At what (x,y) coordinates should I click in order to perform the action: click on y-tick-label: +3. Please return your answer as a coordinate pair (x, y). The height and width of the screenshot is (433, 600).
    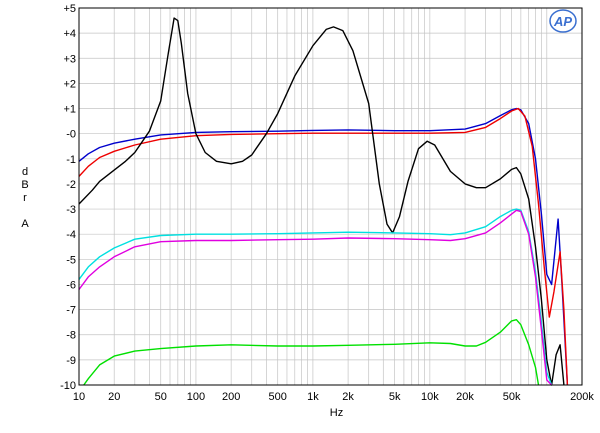
    Looking at the image, I should click on (69, 59).